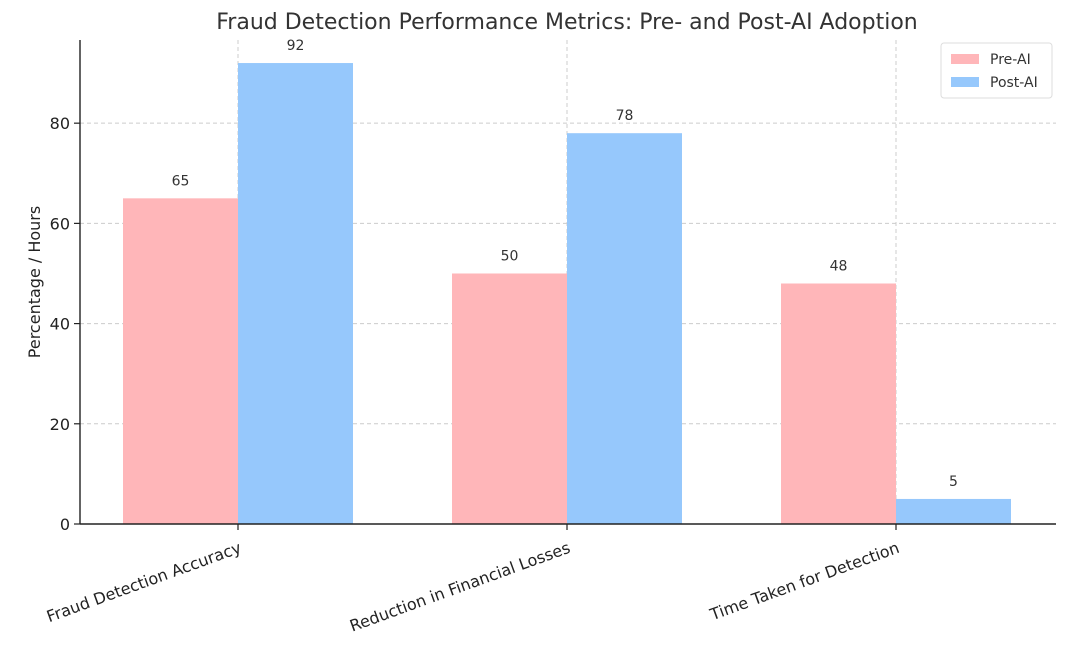  Describe the element at coordinates (804, 581) in the screenshot. I see `x-tick-label: Time Taken for Detection` at that location.